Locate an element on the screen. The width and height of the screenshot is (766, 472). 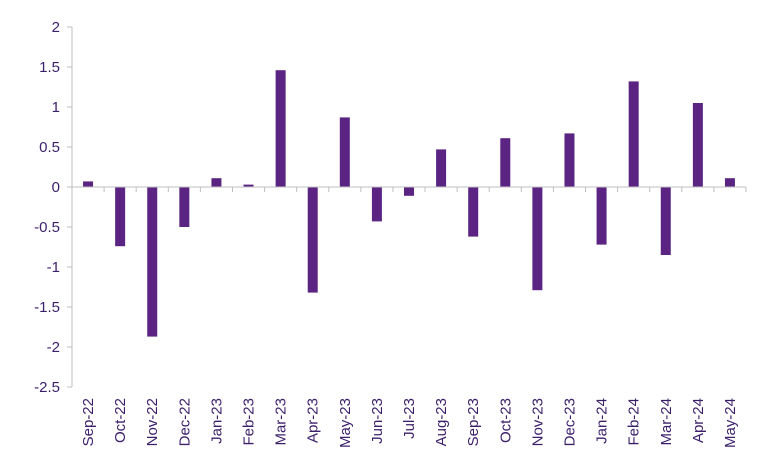
y-tick-label: -2.5 is located at coordinates (47, 387).